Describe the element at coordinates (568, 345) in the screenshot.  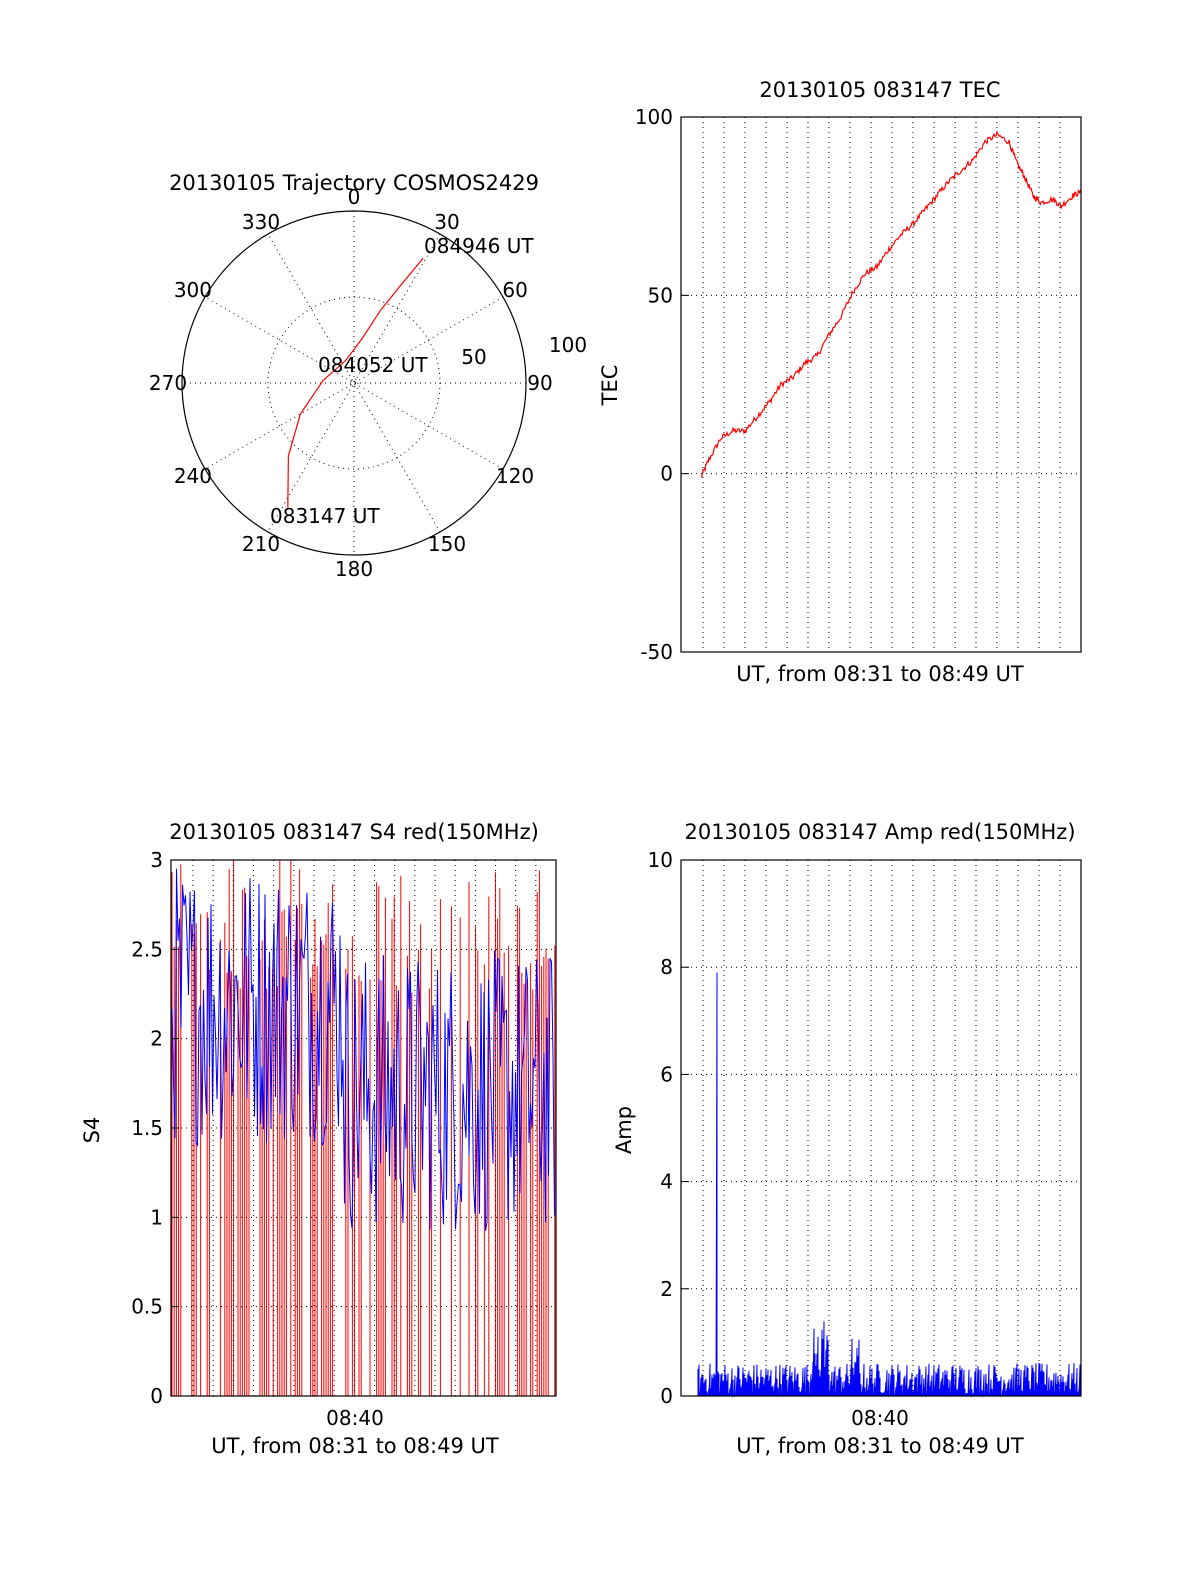
I see `polar-radius-label: 100` at that location.